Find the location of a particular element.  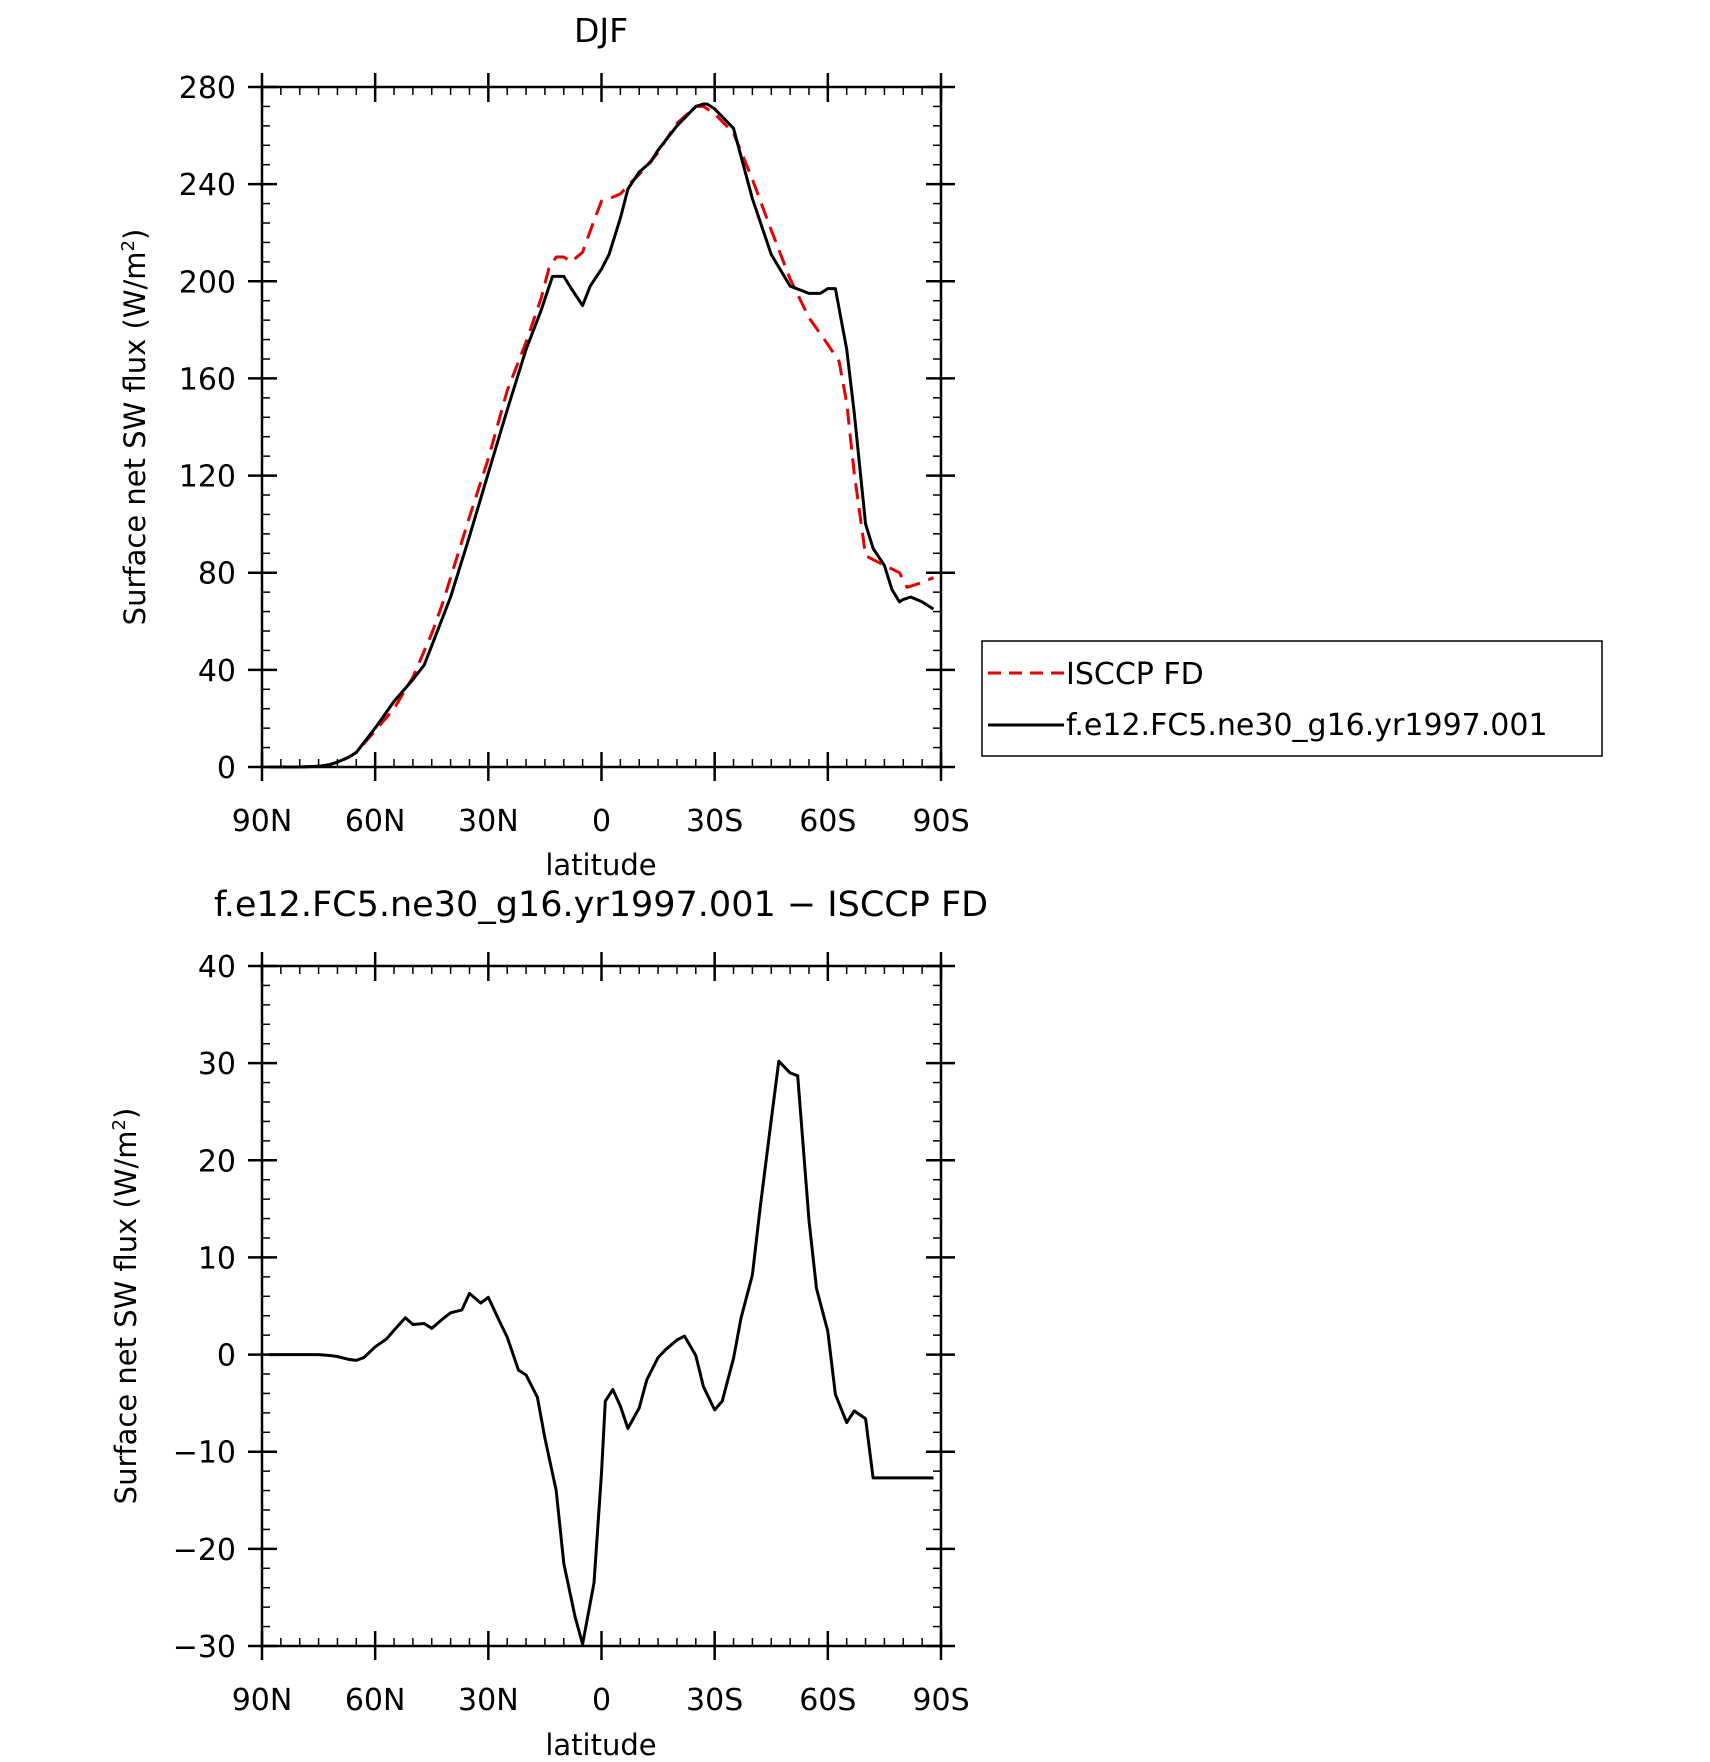

bottom-y-axis-label: Surface net SW flux (W/m2) is located at coordinates (126, 1306).